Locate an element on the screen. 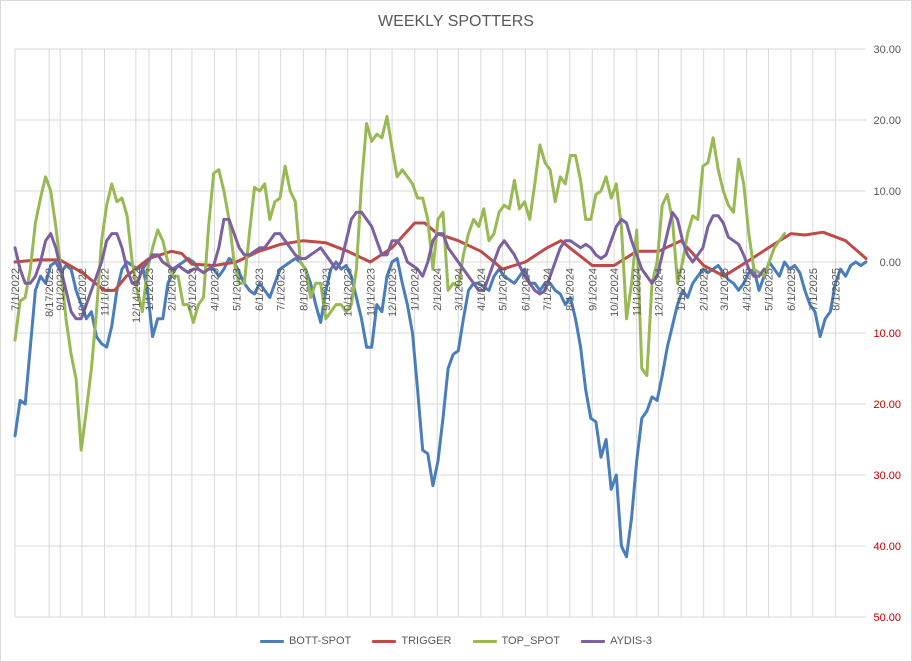 The image size is (912, 662). x-tick-label: 5/1/2025 is located at coordinates (770, 289).